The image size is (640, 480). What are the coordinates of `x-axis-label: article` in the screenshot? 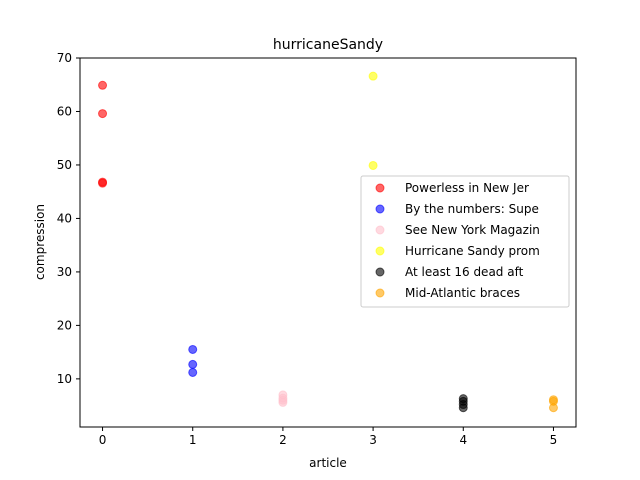 It's located at (328, 463).